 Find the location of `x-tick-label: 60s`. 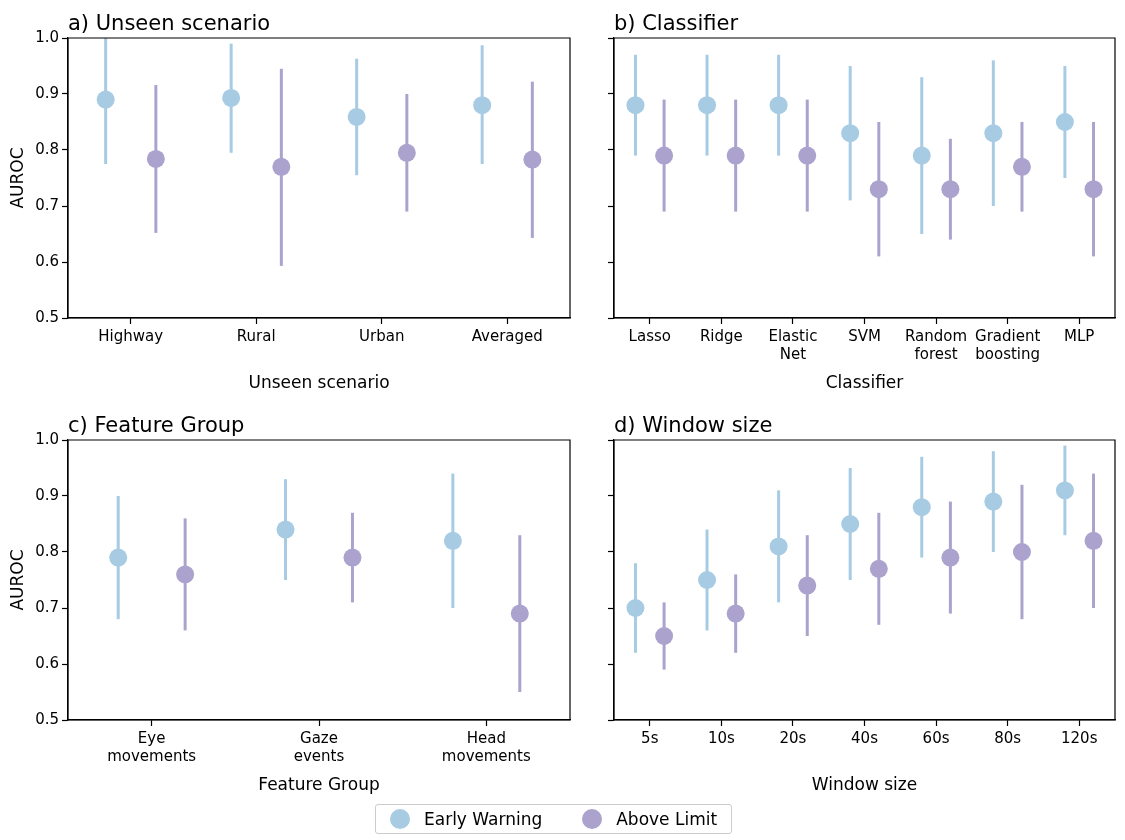

x-tick-label: 60s is located at coordinates (936, 737).